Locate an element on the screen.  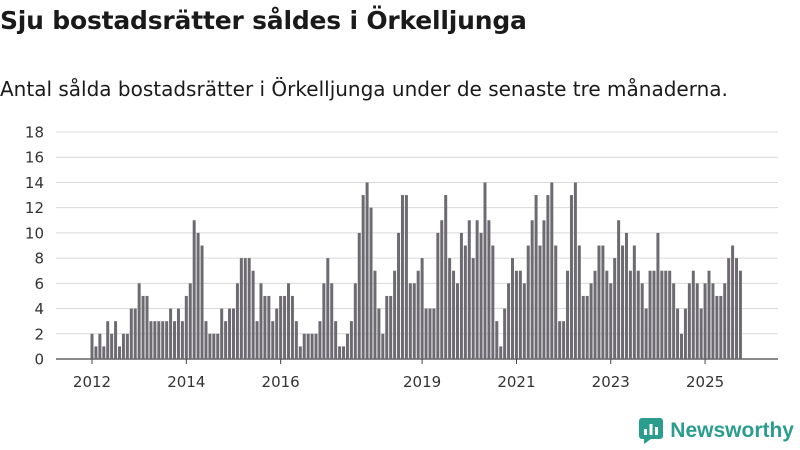
x-axis: 2012 2014 2016 2019 2021 2023 2025 is located at coordinates (398, 375).